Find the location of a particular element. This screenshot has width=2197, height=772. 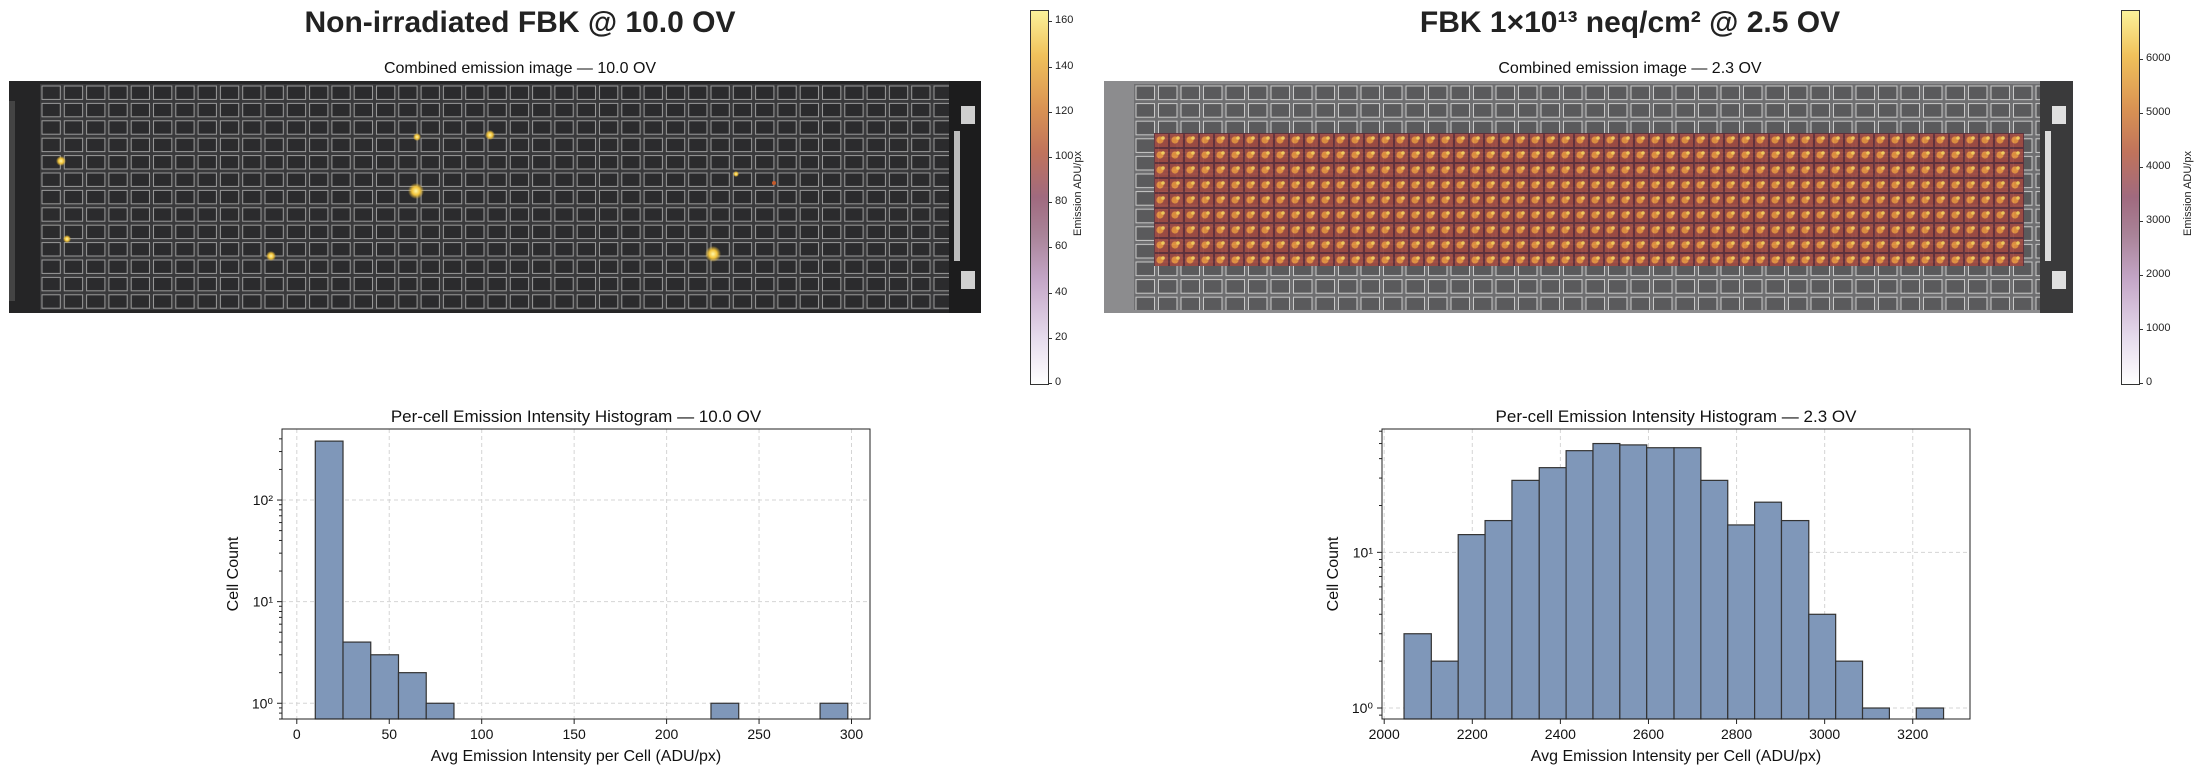

x-tick-label: 300 is located at coordinates (852, 734).